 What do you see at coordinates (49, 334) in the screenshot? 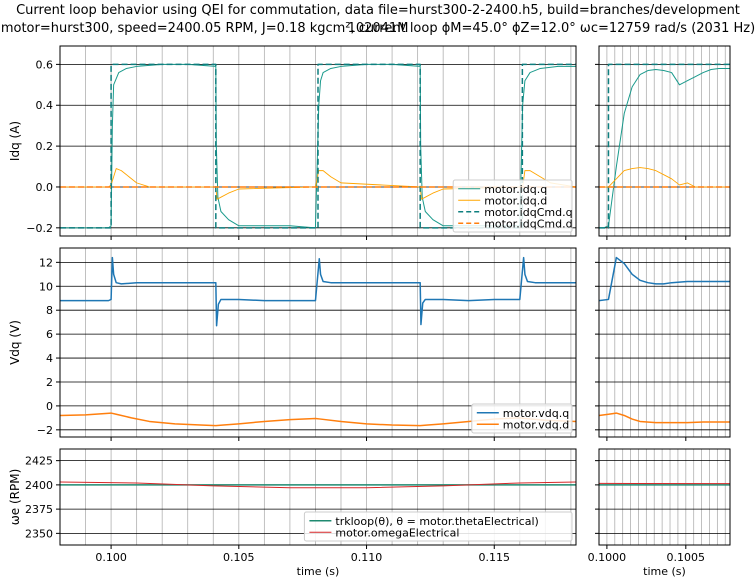
I see `vdq-main-ytick-label-4: 6` at bounding box center [49, 334].